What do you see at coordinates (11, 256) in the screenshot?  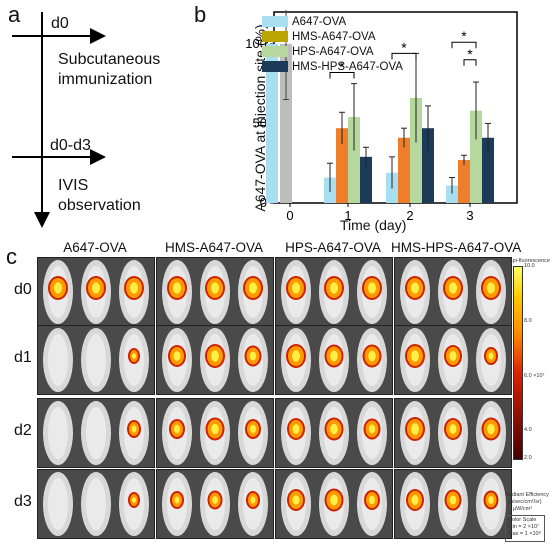 I see `panel-c-letter: c` at bounding box center [11, 256].